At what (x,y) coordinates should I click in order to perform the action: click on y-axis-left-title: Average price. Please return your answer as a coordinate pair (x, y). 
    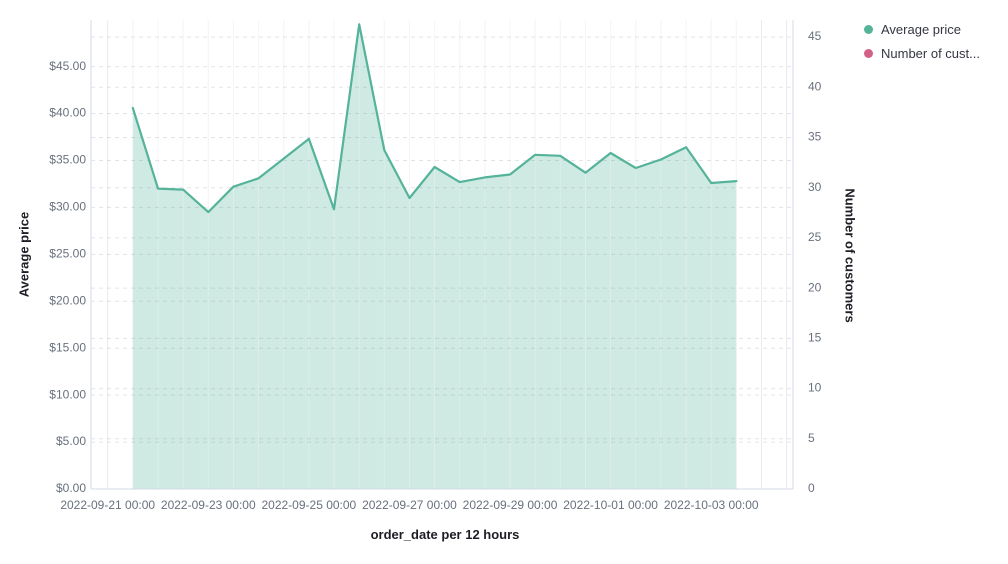
    Looking at the image, I should click on (24, 254).